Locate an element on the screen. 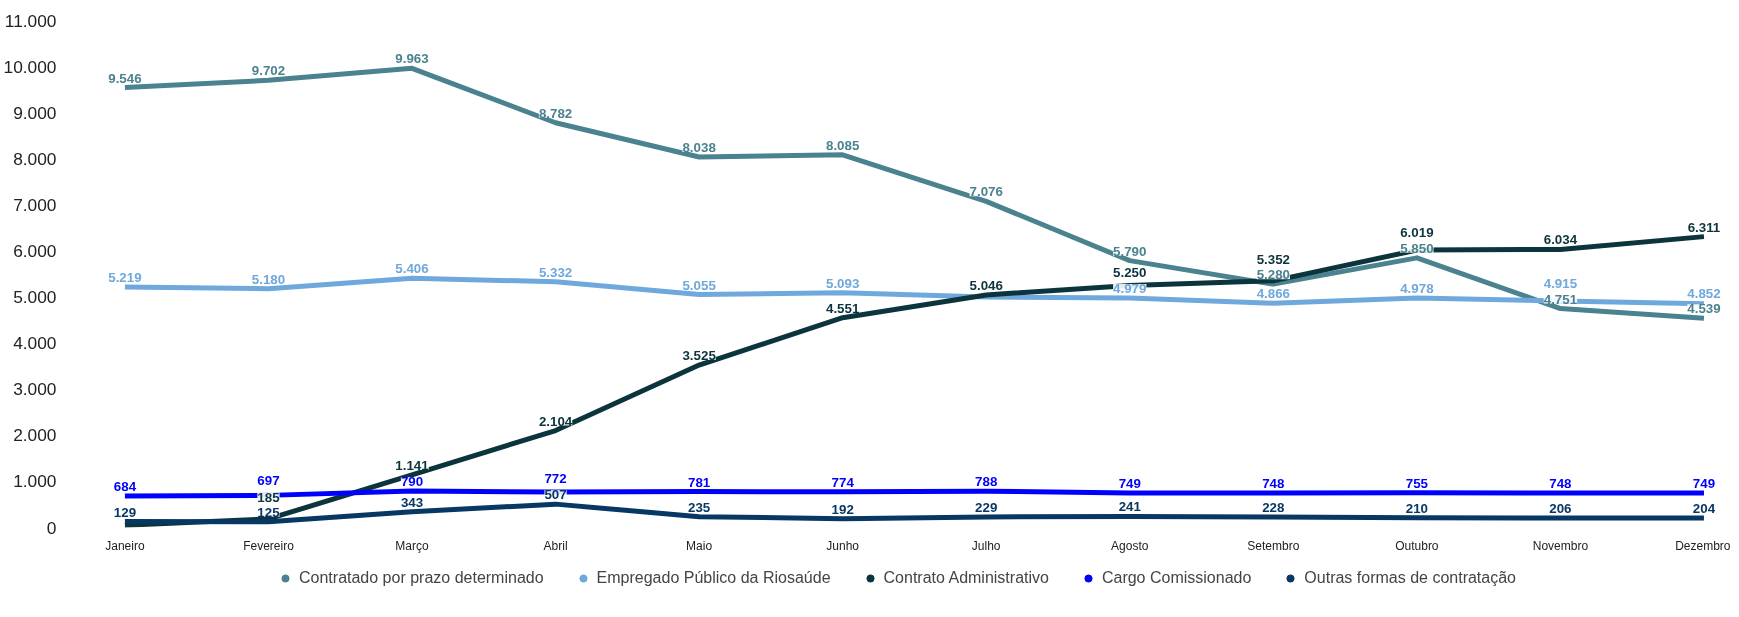  data-label: 4.852 is located at coordinates (1704, 293).